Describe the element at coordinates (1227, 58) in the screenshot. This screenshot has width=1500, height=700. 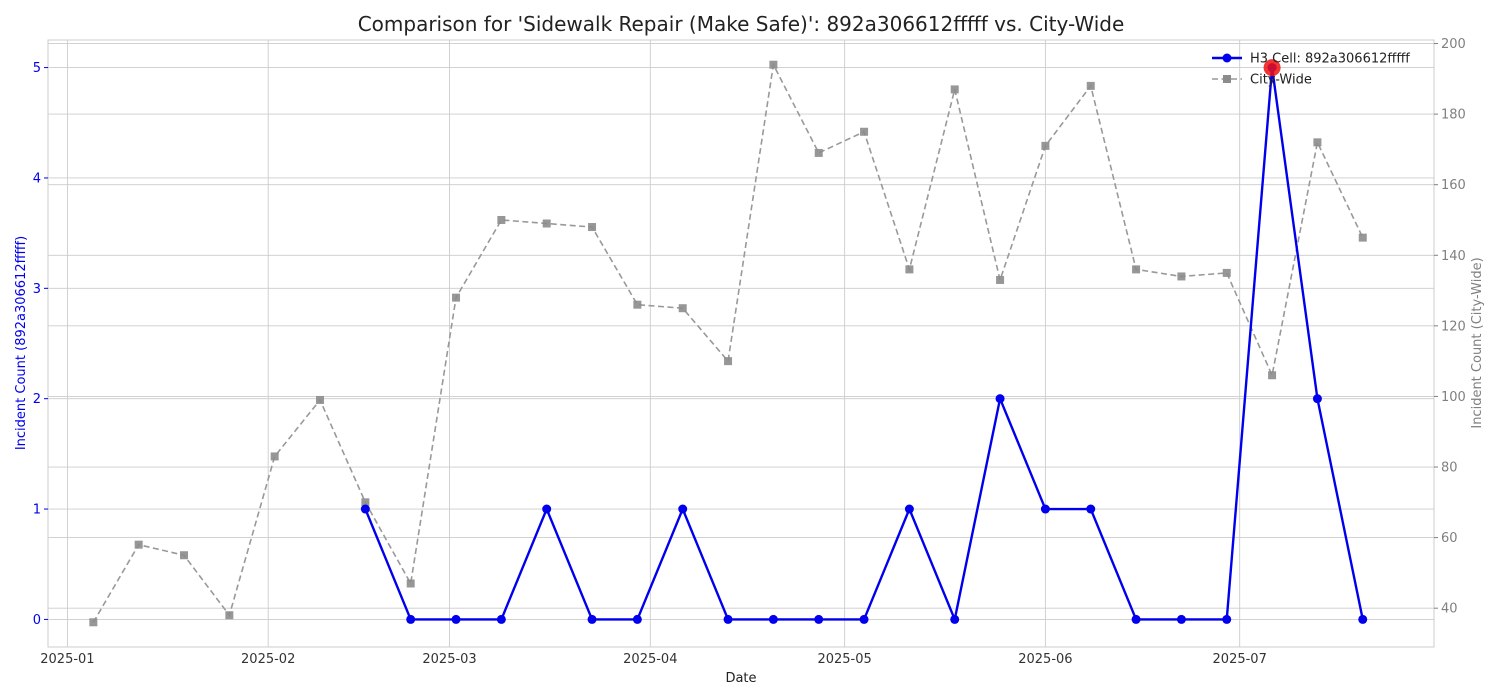
I see `legend-h3-marker` at that location.